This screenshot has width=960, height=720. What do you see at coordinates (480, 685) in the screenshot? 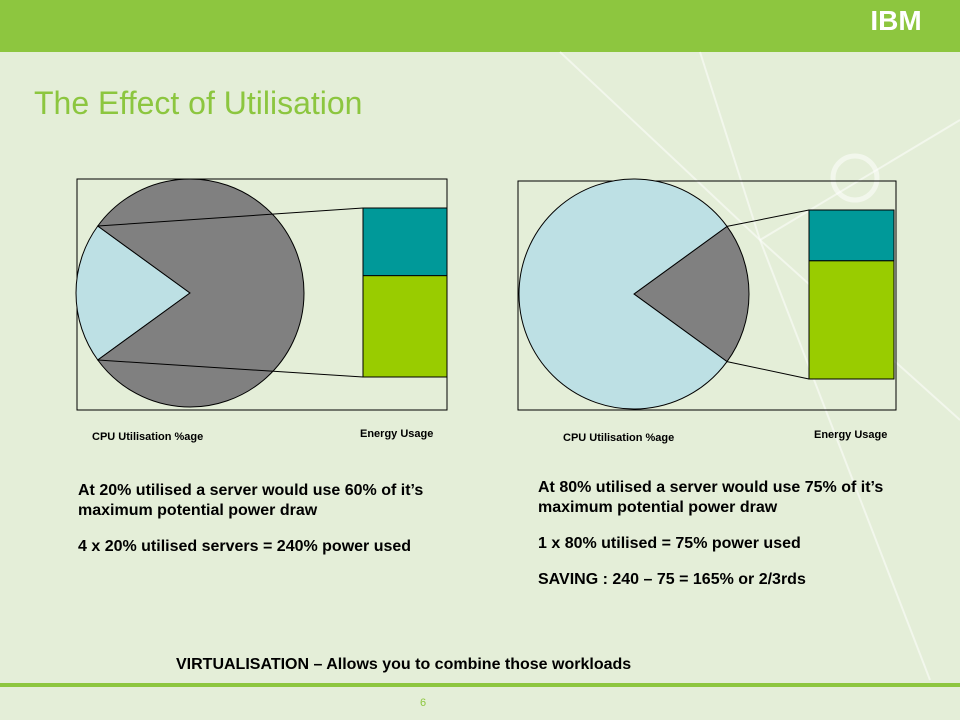
I see `footer-line` at bounding box center [480, 685].